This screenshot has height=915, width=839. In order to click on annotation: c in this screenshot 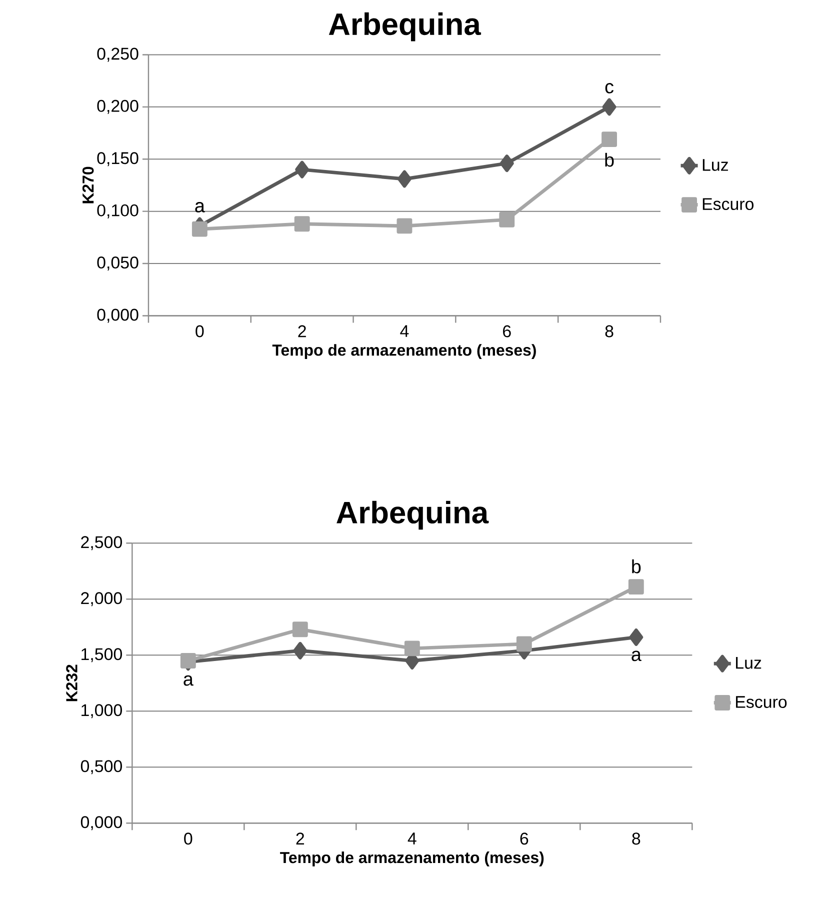, I will do `click(609, 88)`.